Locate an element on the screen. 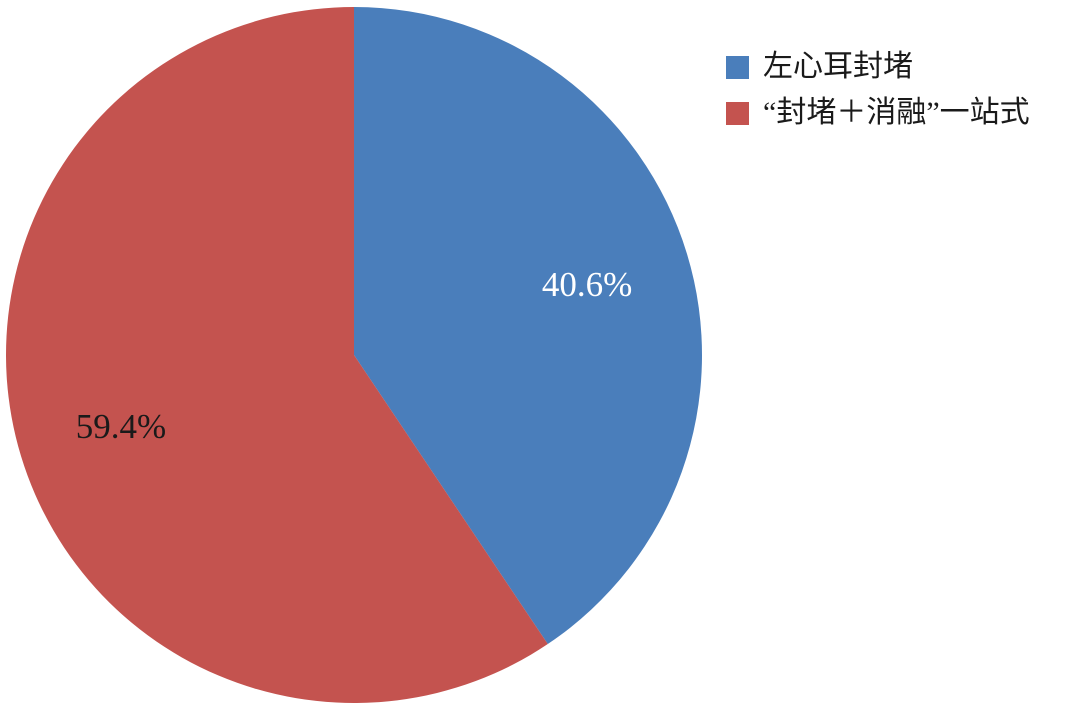 The width and height of the screenshot is (1080, 710). legend-label: 左心耳封堵 is located at coordinates (838, 66).